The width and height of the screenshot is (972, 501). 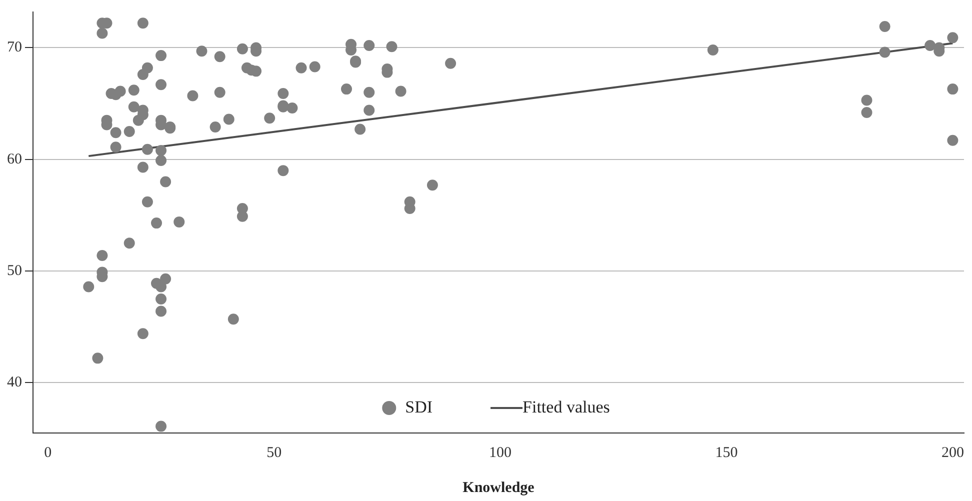 I want to click on y-tick-label: 40, so click(x=14, y=382).